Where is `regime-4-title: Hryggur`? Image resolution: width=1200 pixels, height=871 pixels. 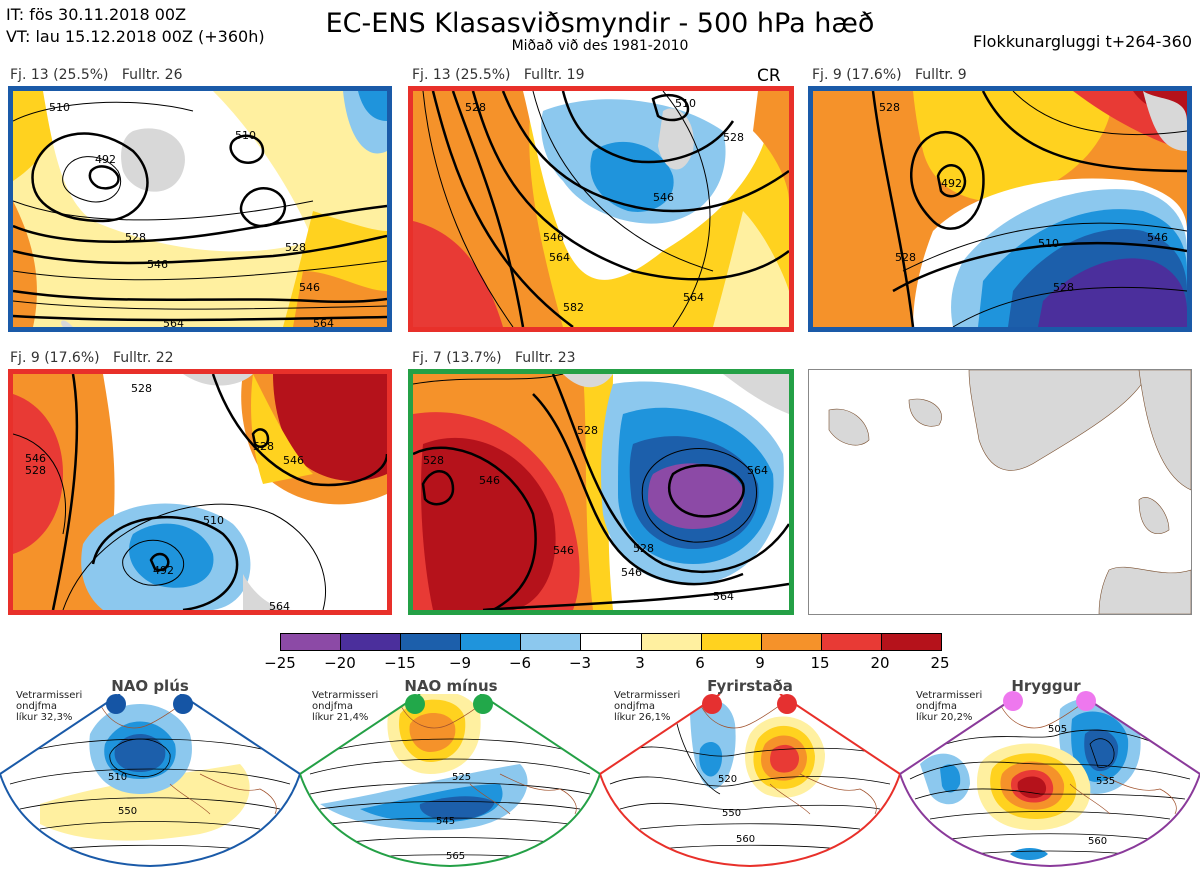 regime-4-title: Hryggur is located at coordinates (1046, 686).